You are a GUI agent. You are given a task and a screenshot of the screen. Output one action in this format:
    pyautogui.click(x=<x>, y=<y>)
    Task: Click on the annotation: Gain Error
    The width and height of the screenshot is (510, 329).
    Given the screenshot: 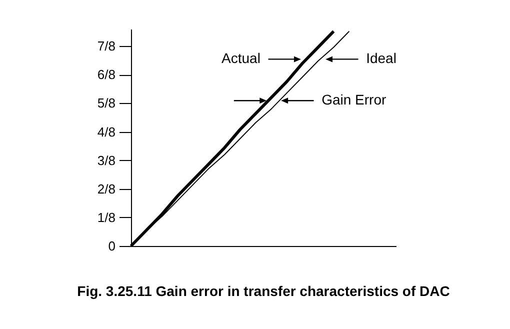 What is the action you would take?
    pyautogui.click(x=354, y=100)
    